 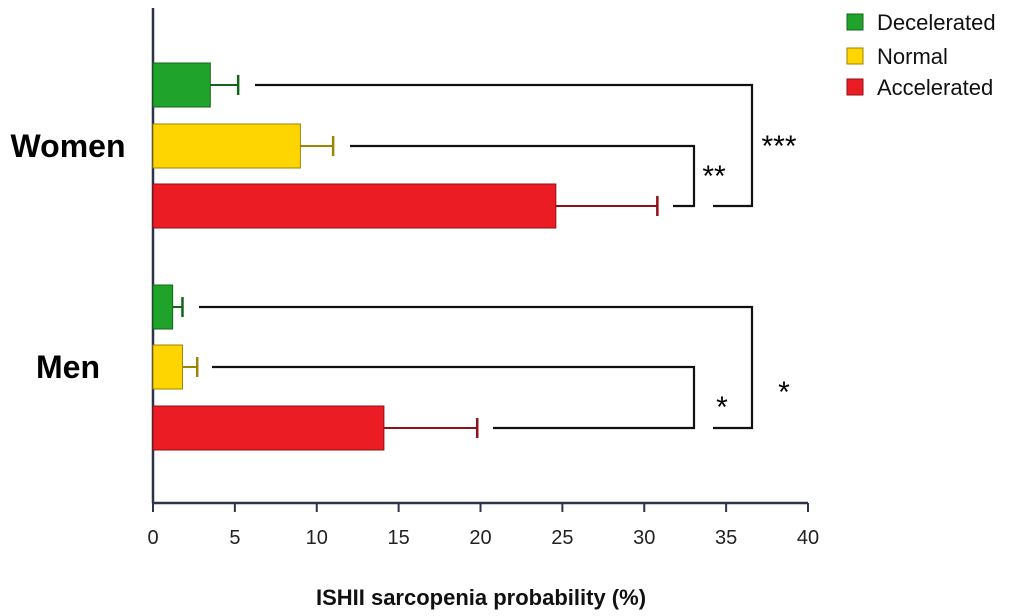 I want to click on group-label-women: Women, so click(x=68, y=146).